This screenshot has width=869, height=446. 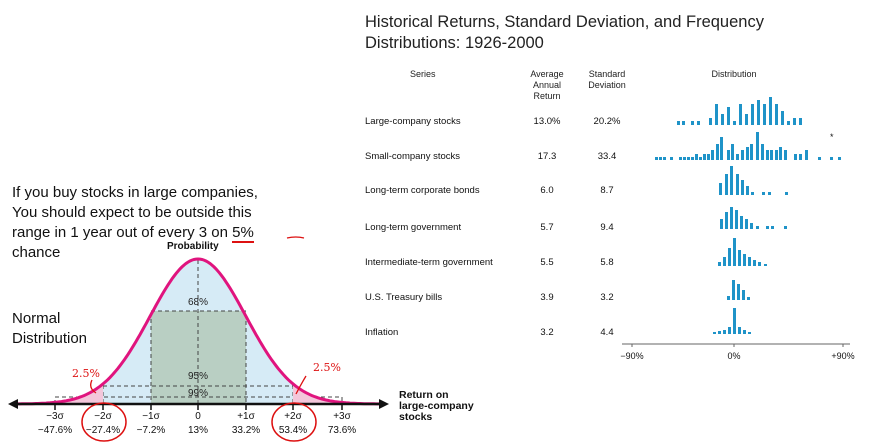 What do you see at coordinates (607, 227) in the screenshot?
I see `sd-long-term-government: 9.4` at bounding box center [607, 227].